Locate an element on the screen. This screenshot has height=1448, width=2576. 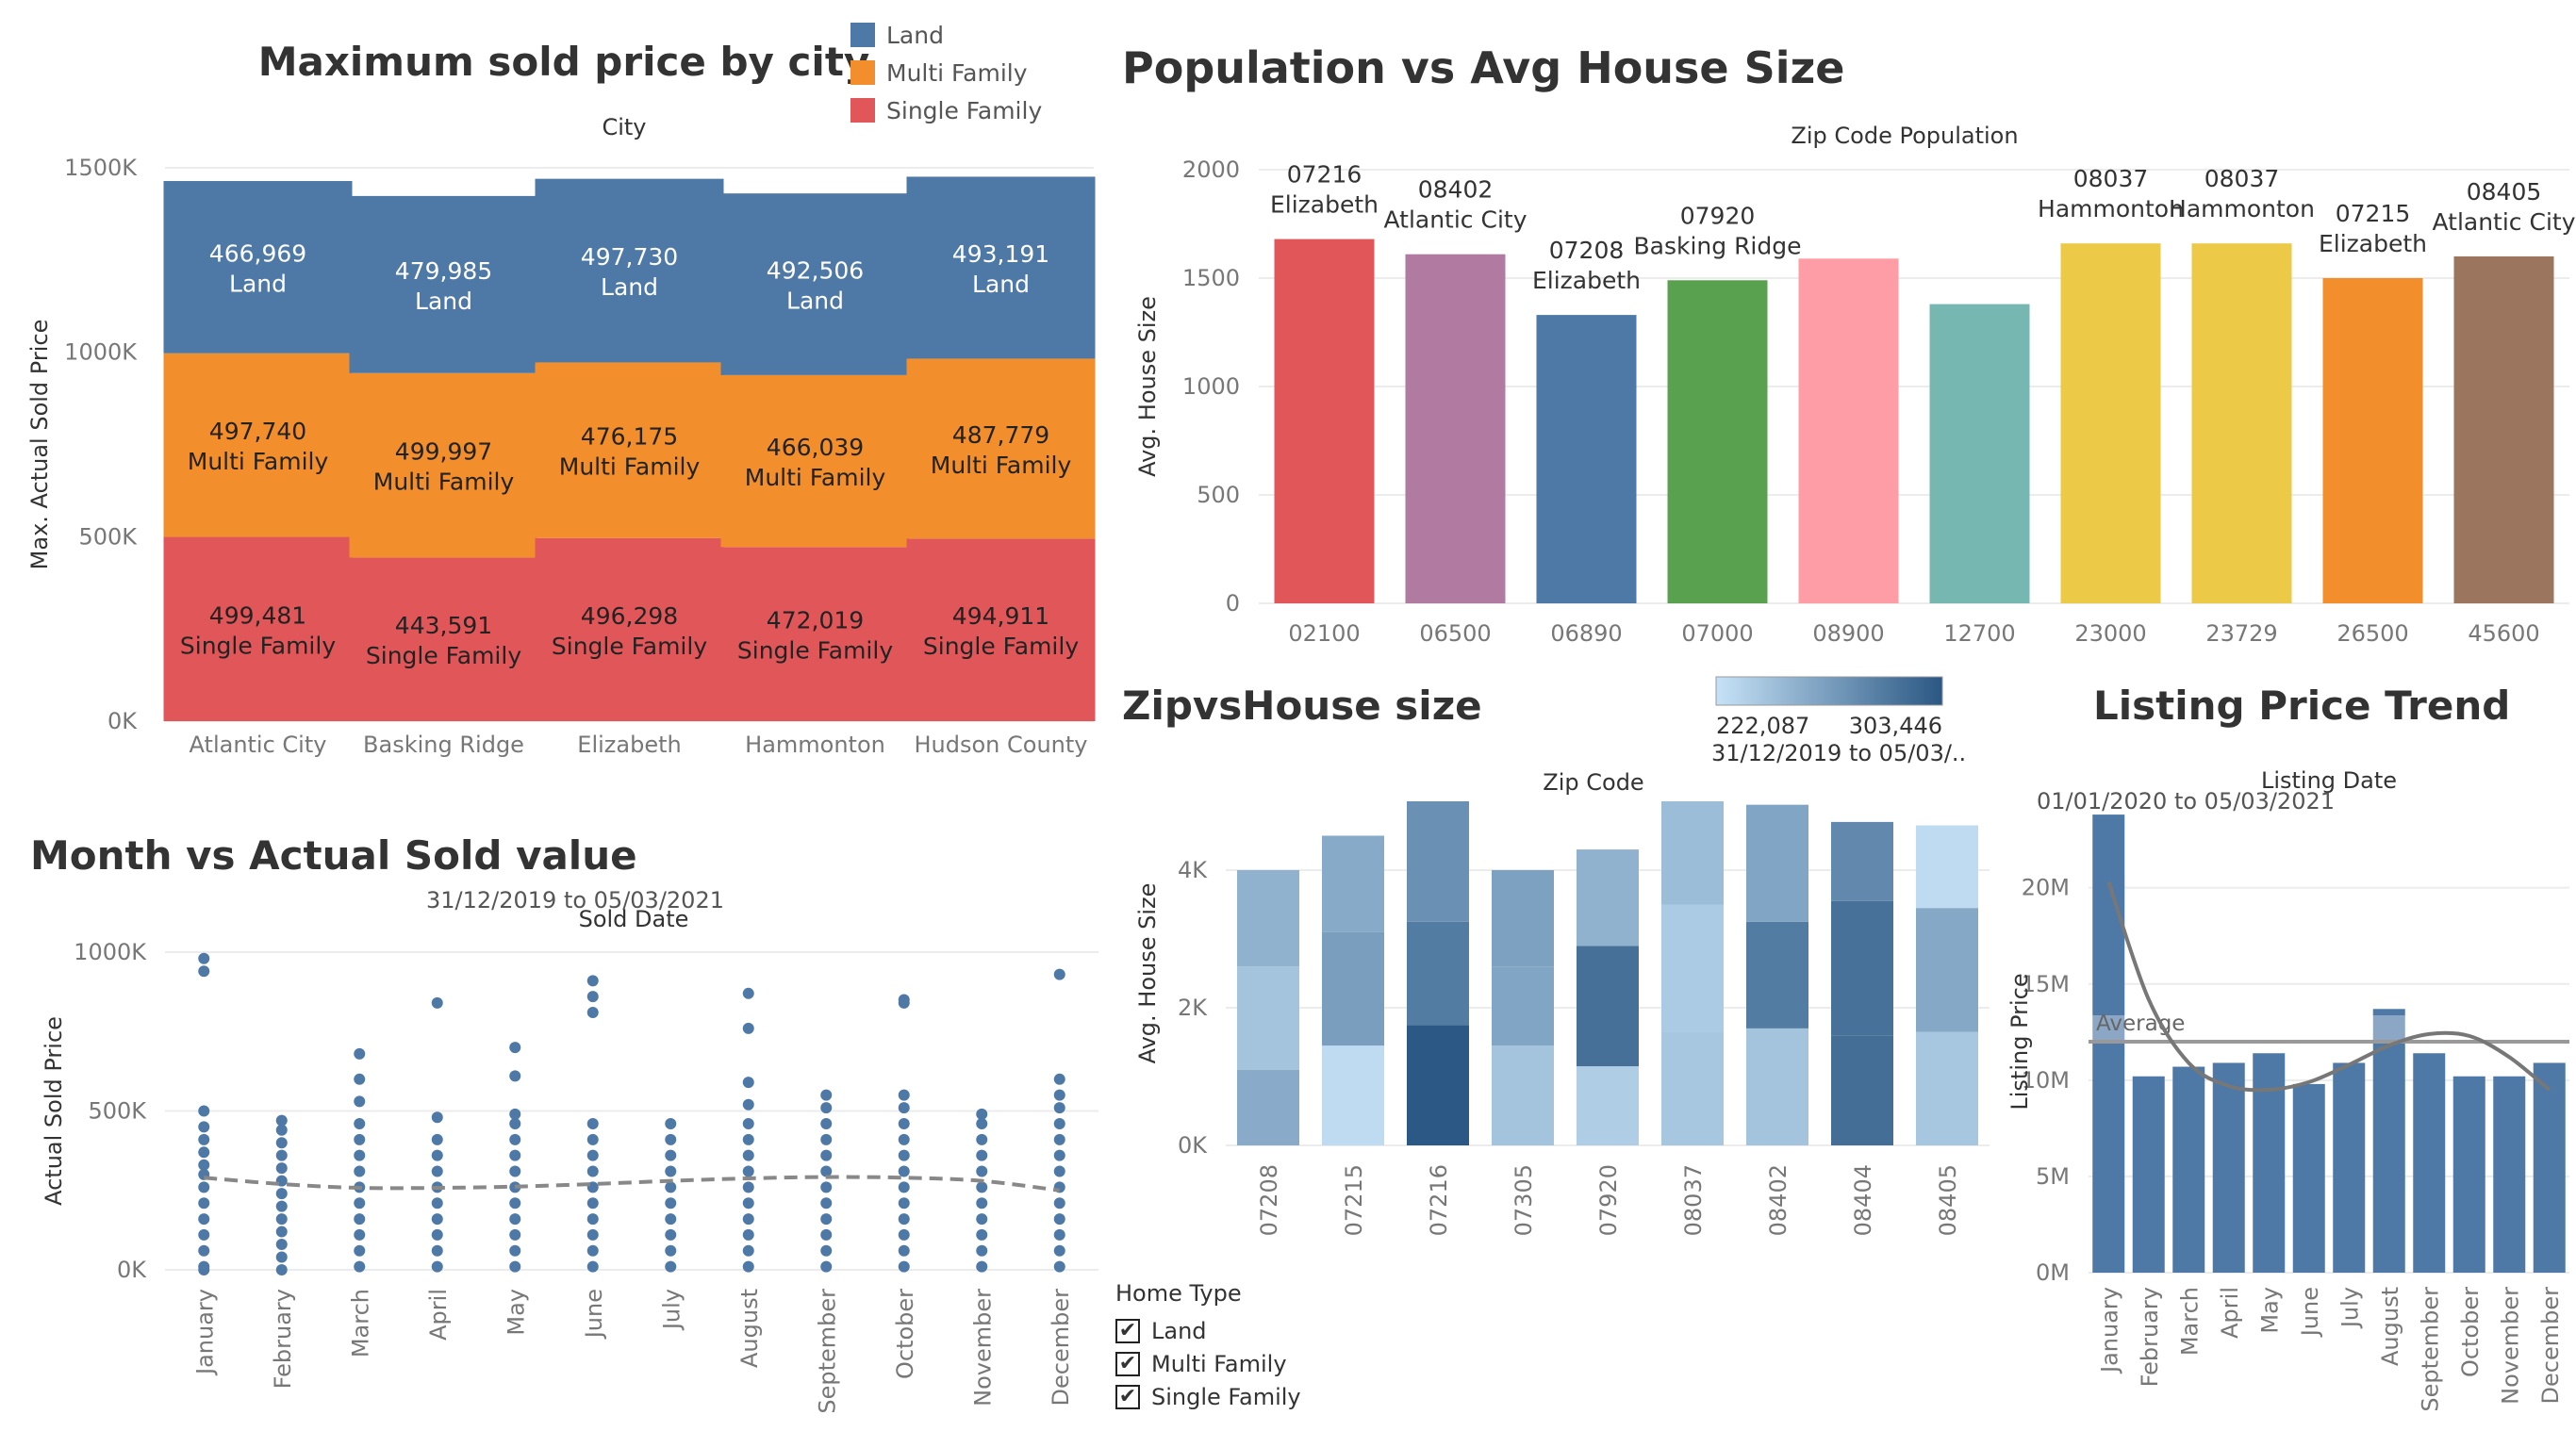
x-tick-label: April is located at coordinates (438, 1315).